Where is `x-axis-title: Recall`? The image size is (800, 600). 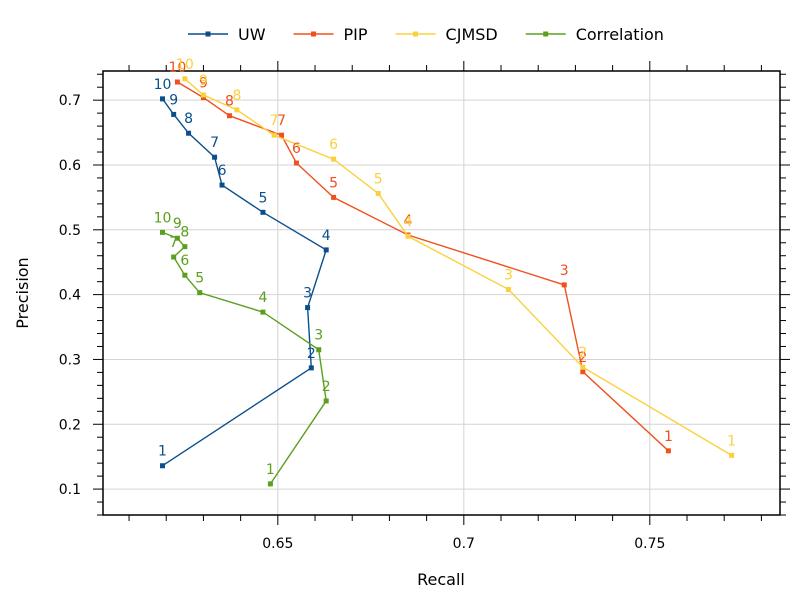
x-axis-title: Recall is located at coordinates (441, 579).